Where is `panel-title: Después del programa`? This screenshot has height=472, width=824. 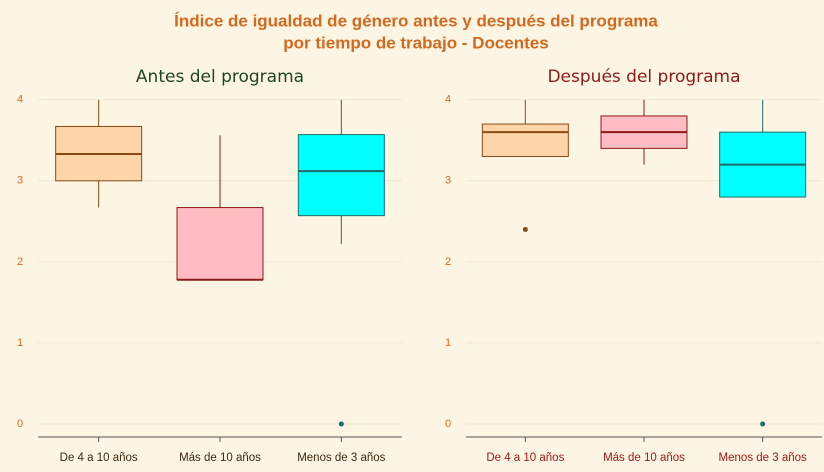
panel-title: Después del programa is located at coordinates (643, 77).